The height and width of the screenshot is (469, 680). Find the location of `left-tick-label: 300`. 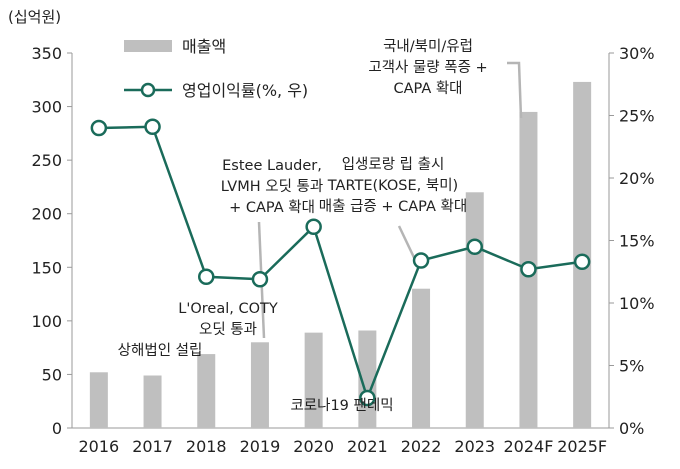

left-tick-label: 300 is located at coordinates (46, 107).